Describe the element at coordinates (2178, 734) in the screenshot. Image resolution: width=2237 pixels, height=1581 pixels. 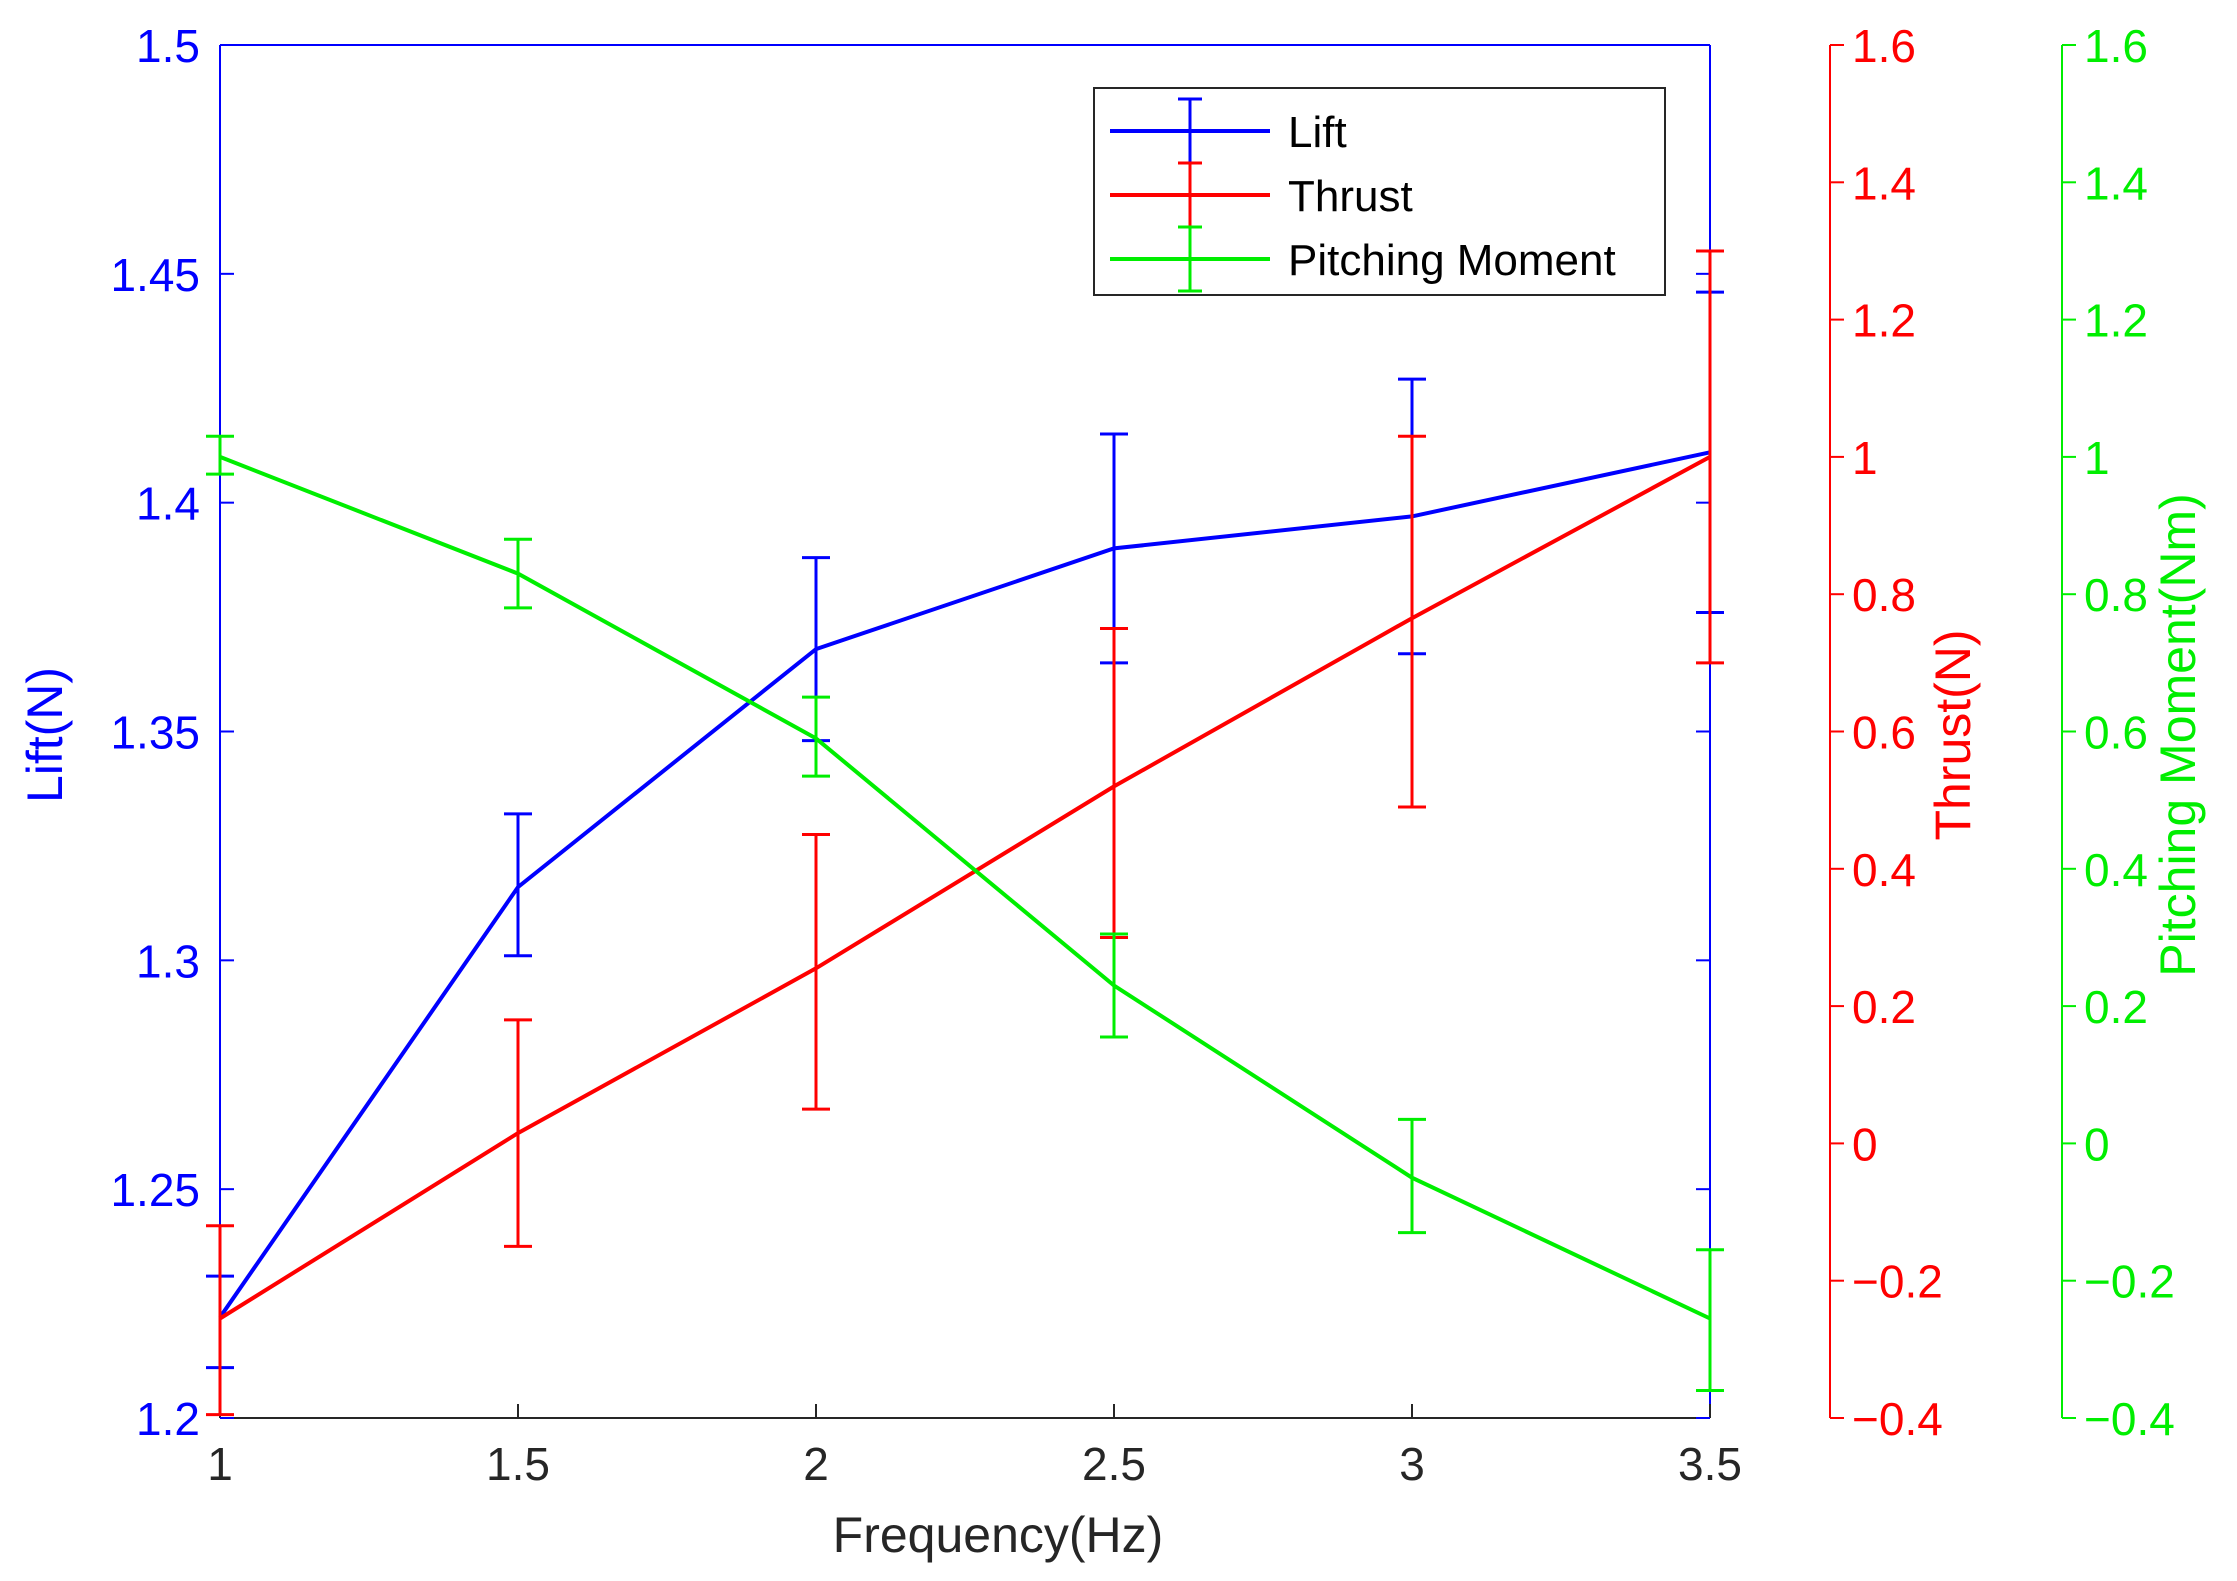
I see `moment-axis-label: Pitching Moment(Nm)` at that location.